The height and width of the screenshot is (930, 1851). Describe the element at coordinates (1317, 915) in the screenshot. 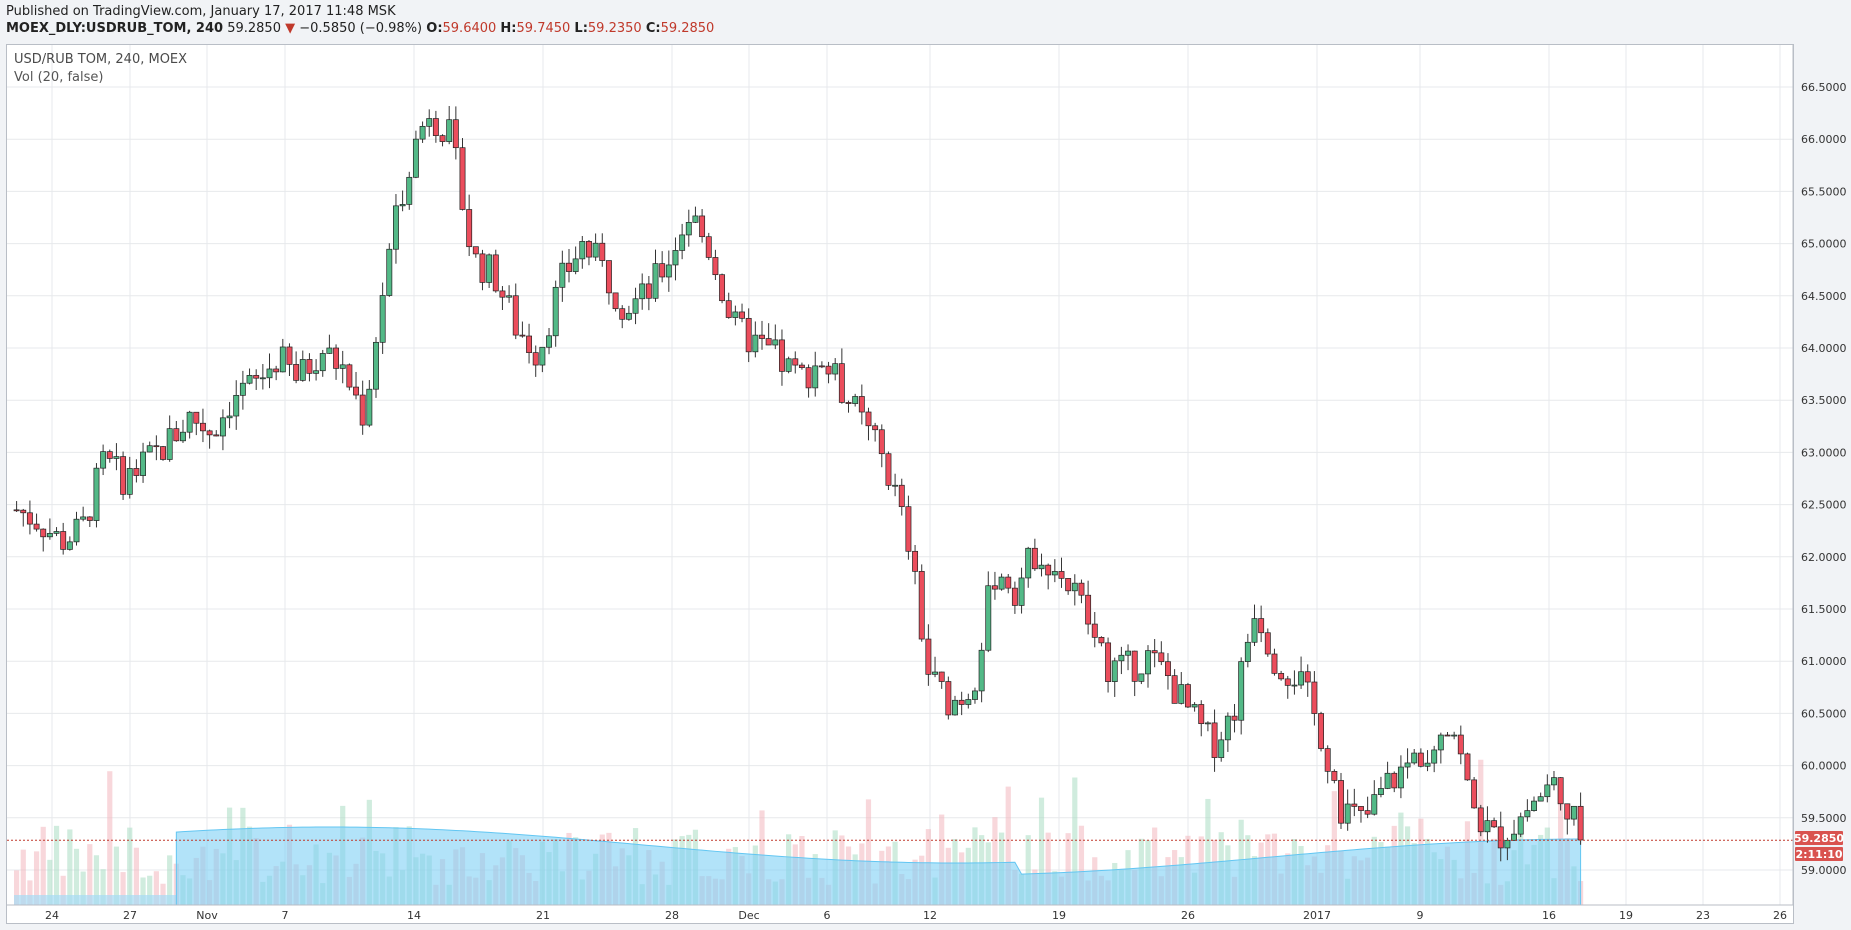

I see `x-tick-label: 2017` at that location.